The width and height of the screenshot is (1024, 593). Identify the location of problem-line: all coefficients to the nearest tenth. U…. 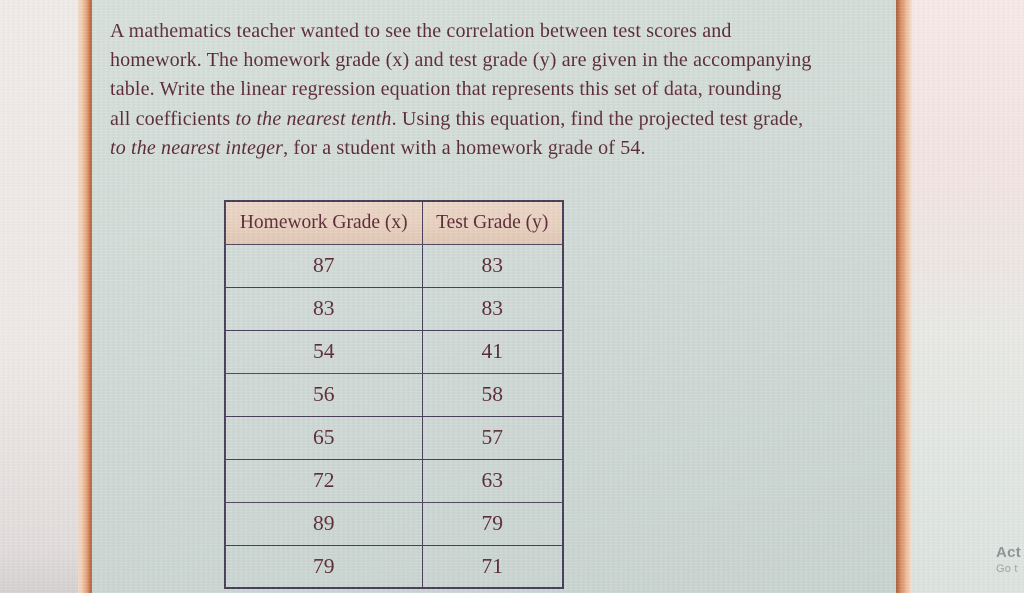
(461, 119).